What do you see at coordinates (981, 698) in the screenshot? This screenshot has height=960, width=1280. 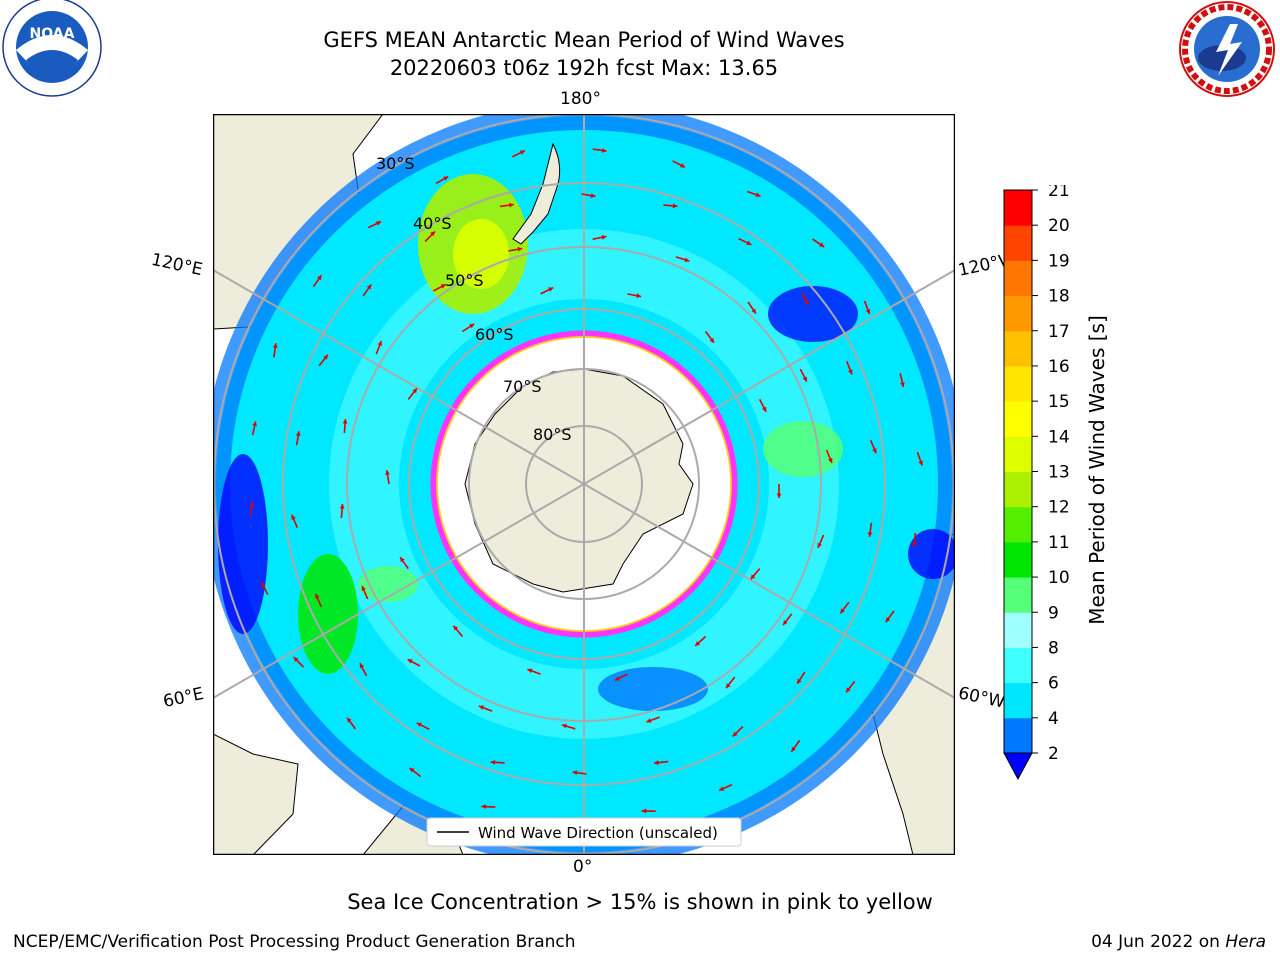 I see `lon-label-60w: 60°W` at bounding box center [981, 698].